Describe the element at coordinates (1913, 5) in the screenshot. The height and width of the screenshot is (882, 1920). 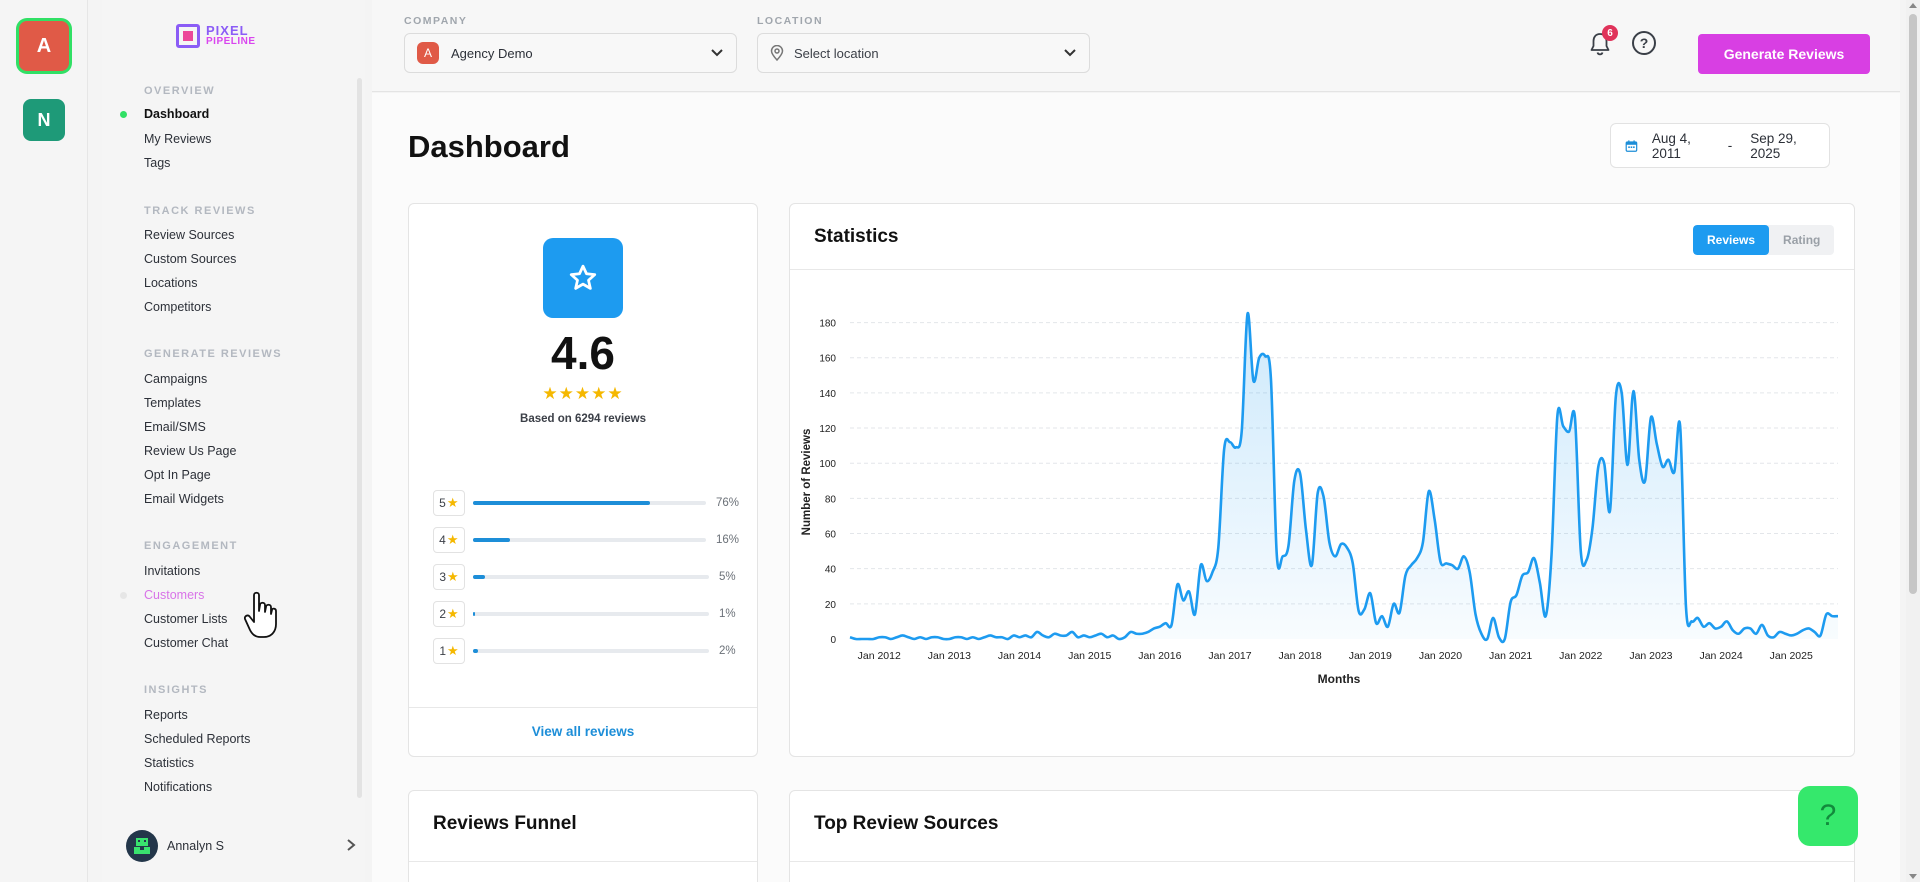
I see `scroll-up-arrow-icon` at that location.